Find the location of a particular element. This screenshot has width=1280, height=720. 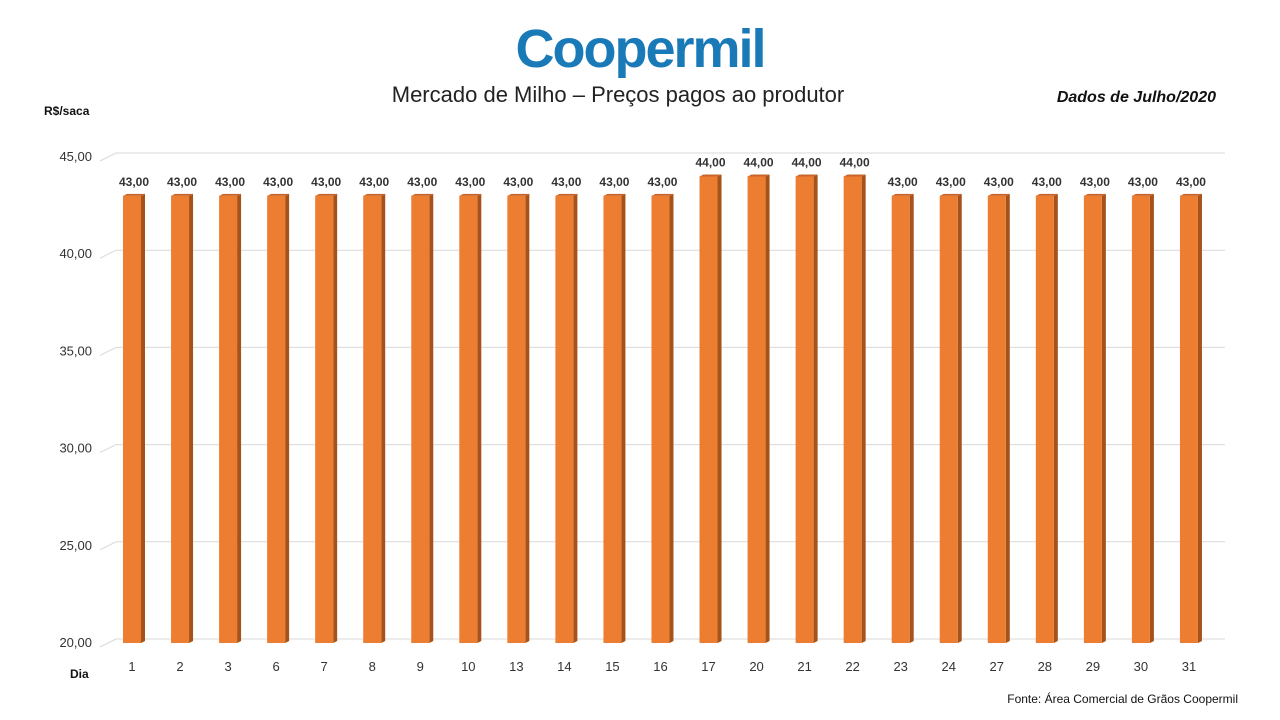

x-tick-label: 24 is located at coordinates (949, 666).